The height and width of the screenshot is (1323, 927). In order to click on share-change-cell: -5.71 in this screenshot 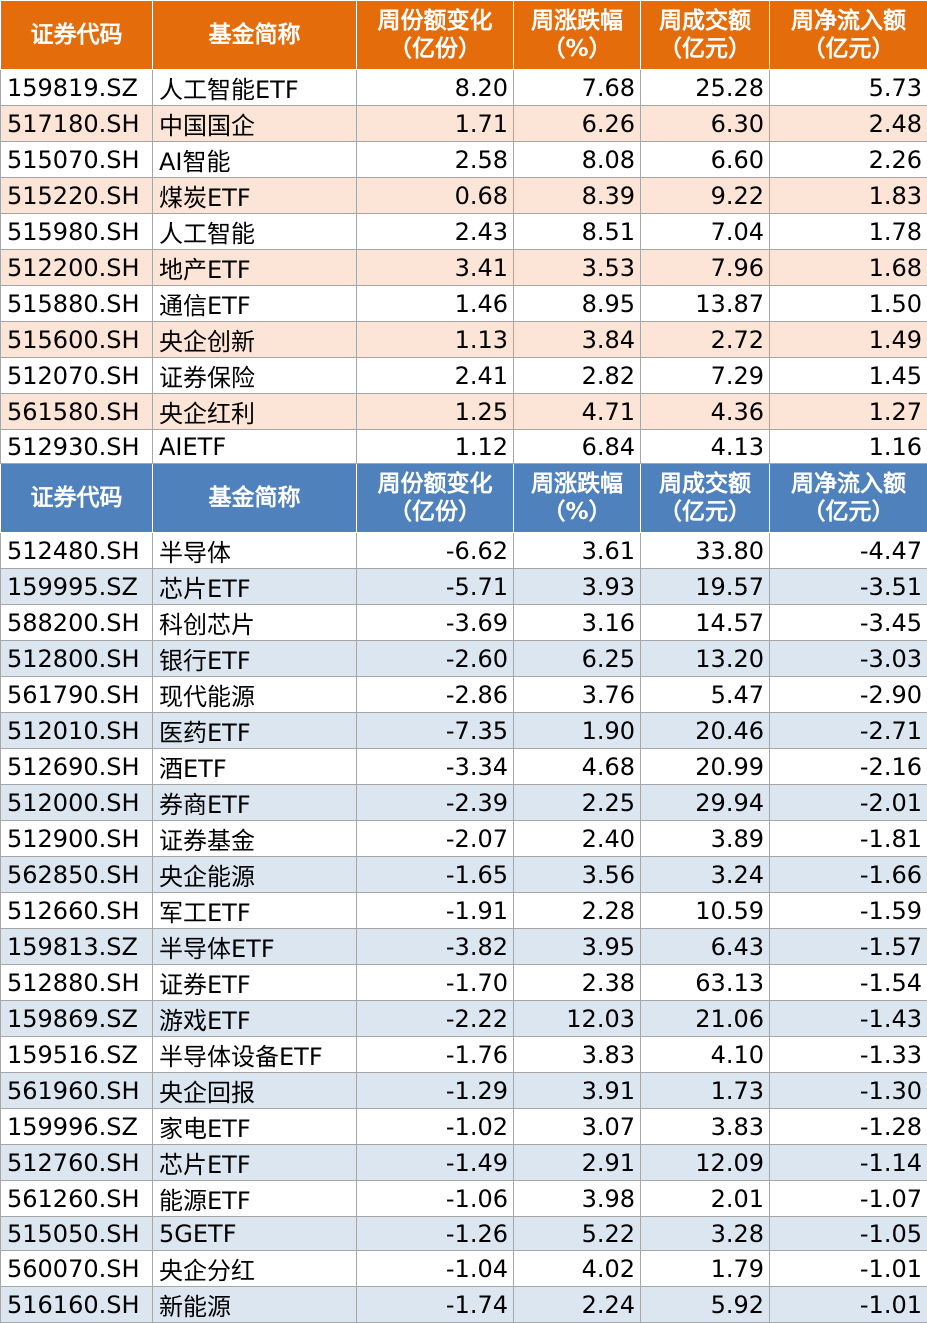, I will do `click(435, 587)`.